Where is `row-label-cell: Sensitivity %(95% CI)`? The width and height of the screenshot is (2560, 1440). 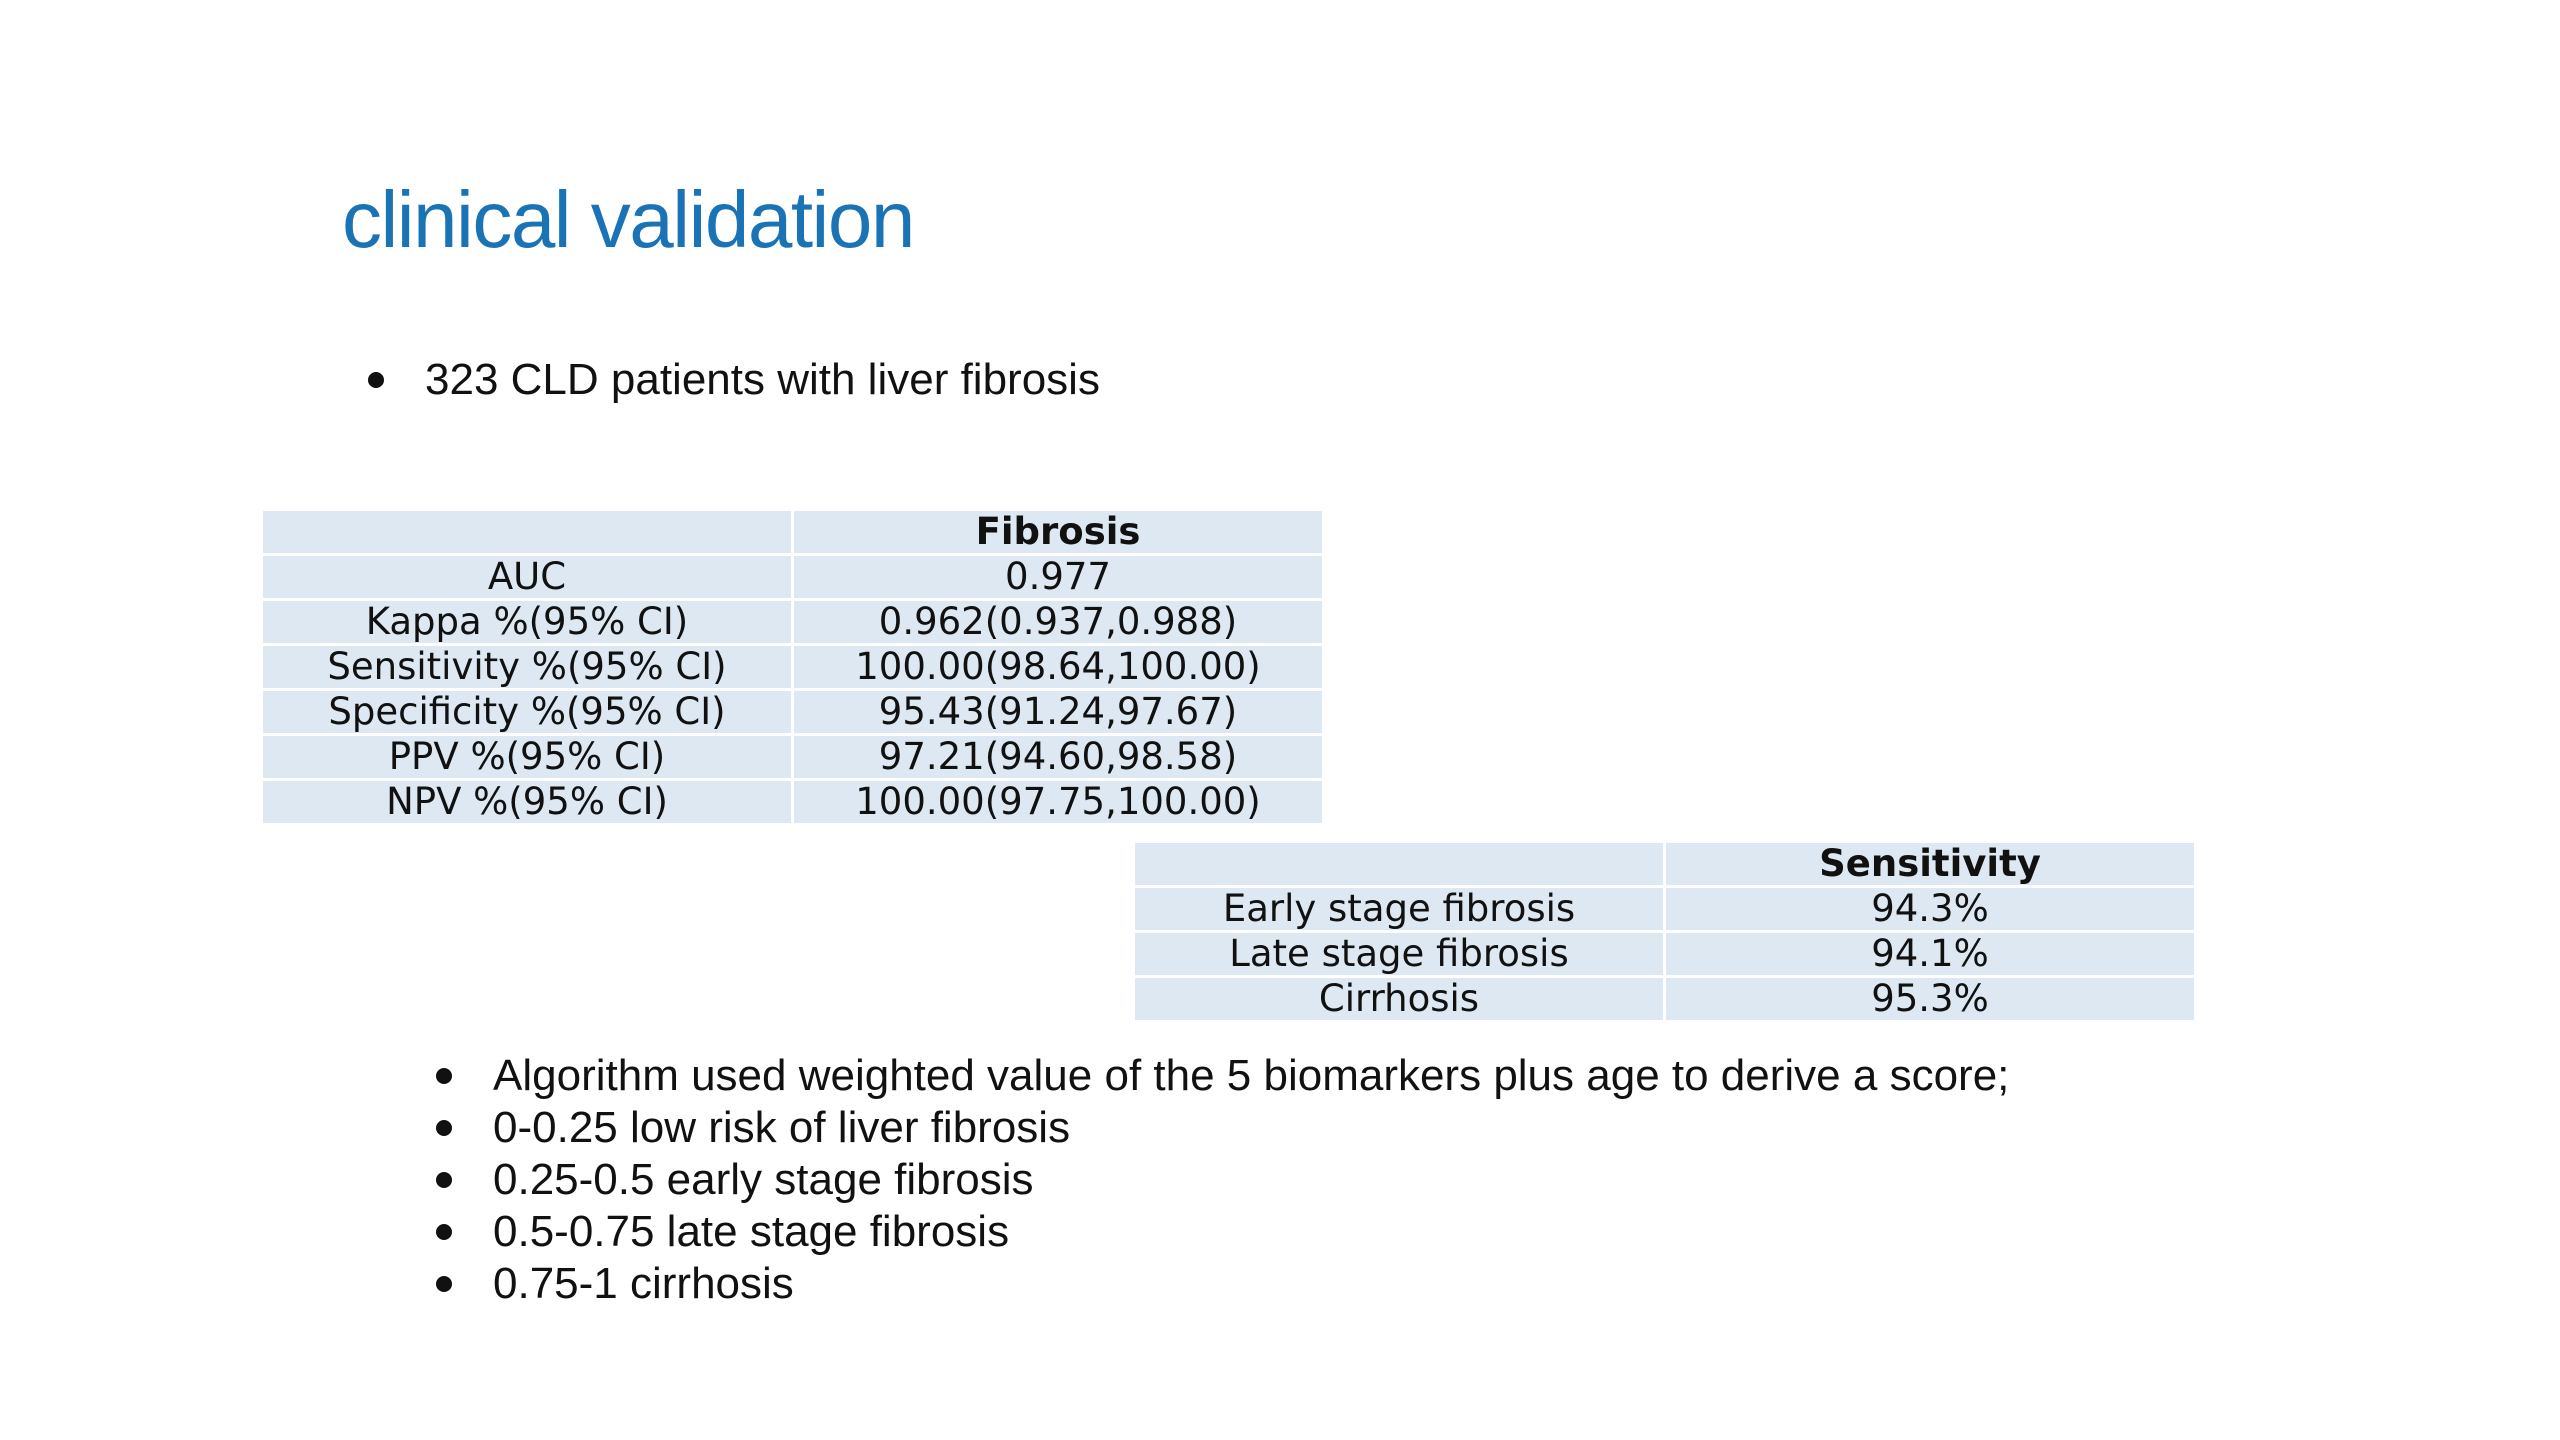 row-label-cell: Sensitivity %(95% CI) is located at coordinates (527, 667).